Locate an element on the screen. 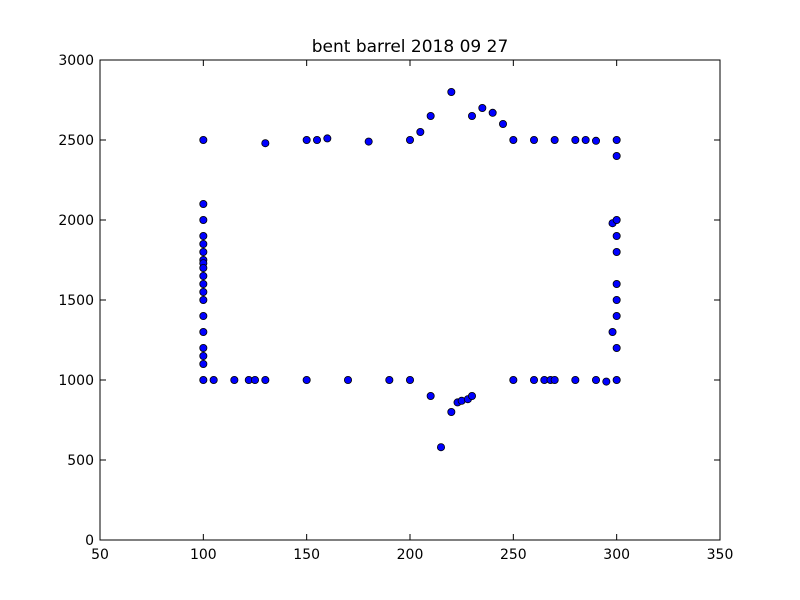 The width and height of the screenshot is (800, 600). x-tick-label: 100 is located at coordinates (203, 555).